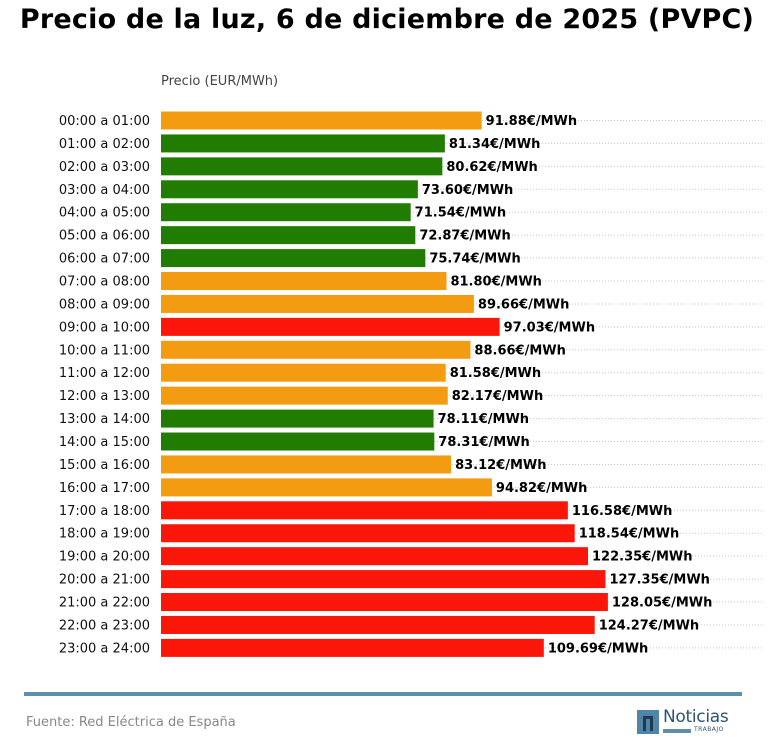  What do you see at coordinates (104, 304) in the screenshot?
I see `category-label: 08:00 a 09:00` at bounding box center [104, 304].